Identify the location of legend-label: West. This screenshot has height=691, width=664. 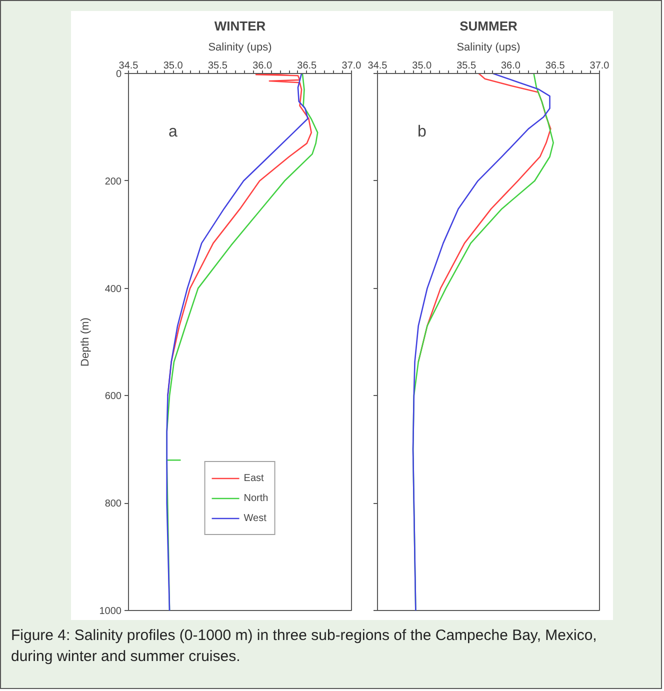
(255, 518).